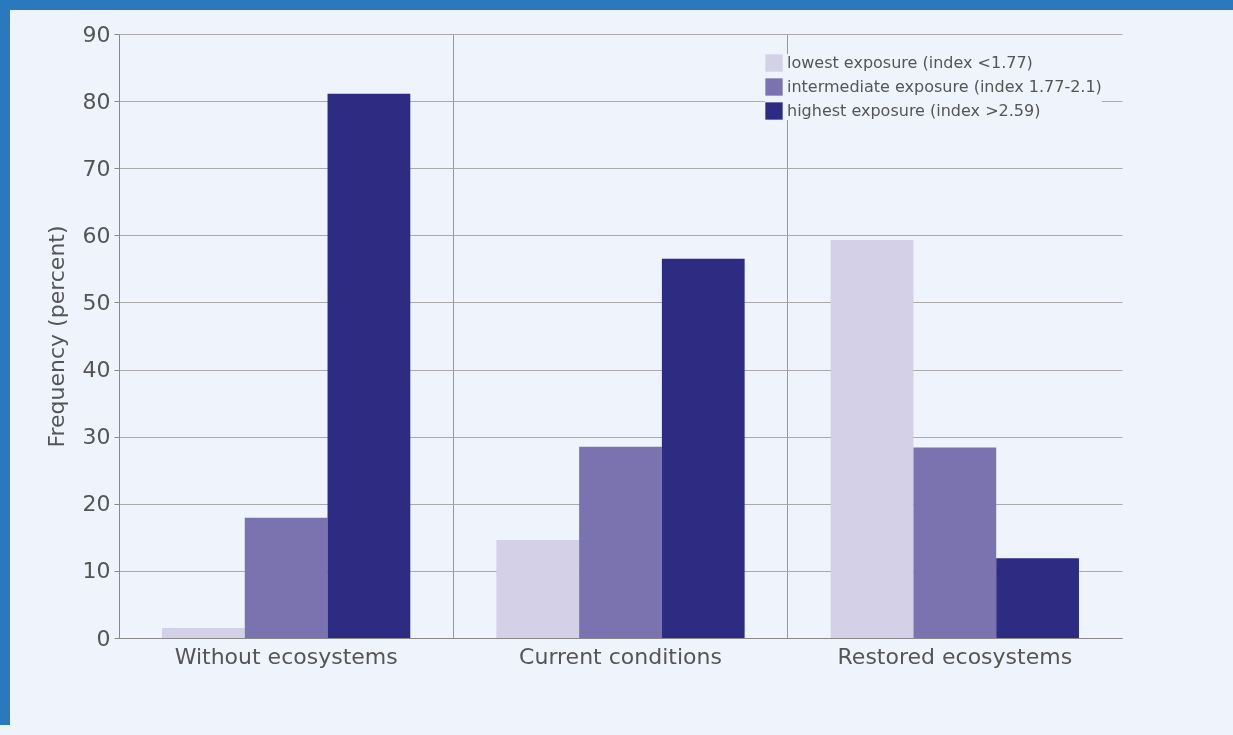  Describe the element at coordinates (944, 86) in the screenshot. I see `legend-label: intermediate exposure (index 1.77-2.1)` at that location.